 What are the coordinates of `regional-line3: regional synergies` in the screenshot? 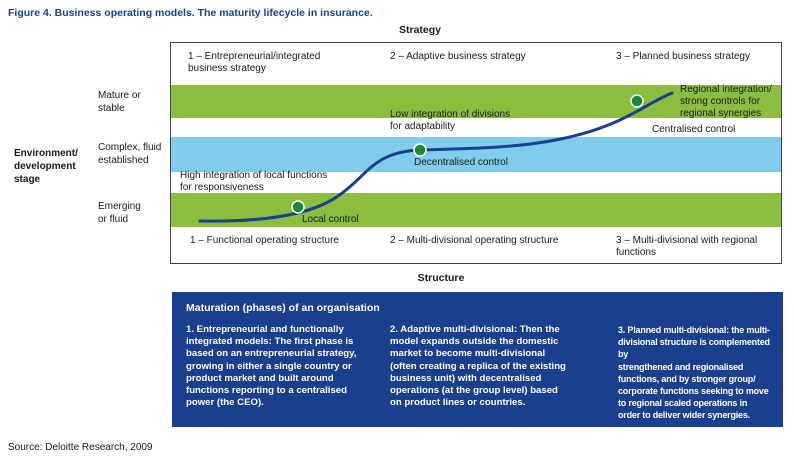 It's located at (721, 113).